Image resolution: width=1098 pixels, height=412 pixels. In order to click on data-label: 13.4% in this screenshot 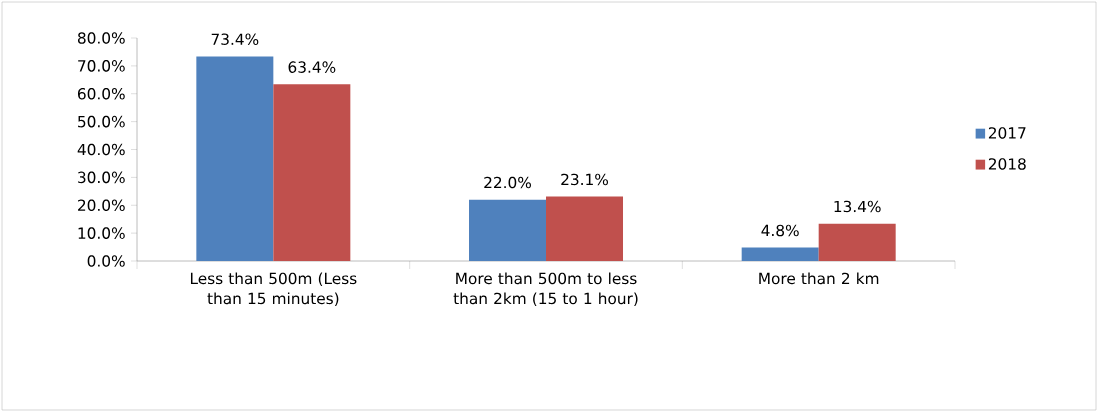, I will do `click(857, 206)`.